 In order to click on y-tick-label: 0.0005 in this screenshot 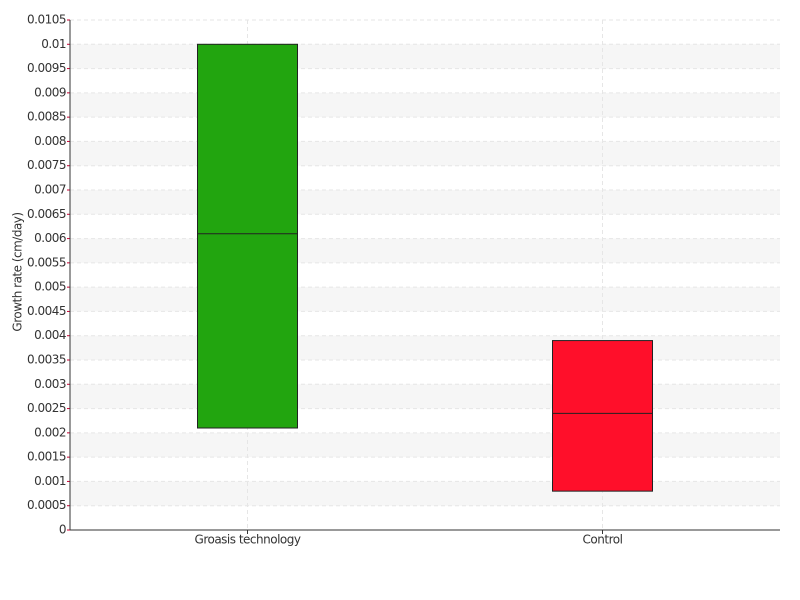, I will do `click(46, 505)`.